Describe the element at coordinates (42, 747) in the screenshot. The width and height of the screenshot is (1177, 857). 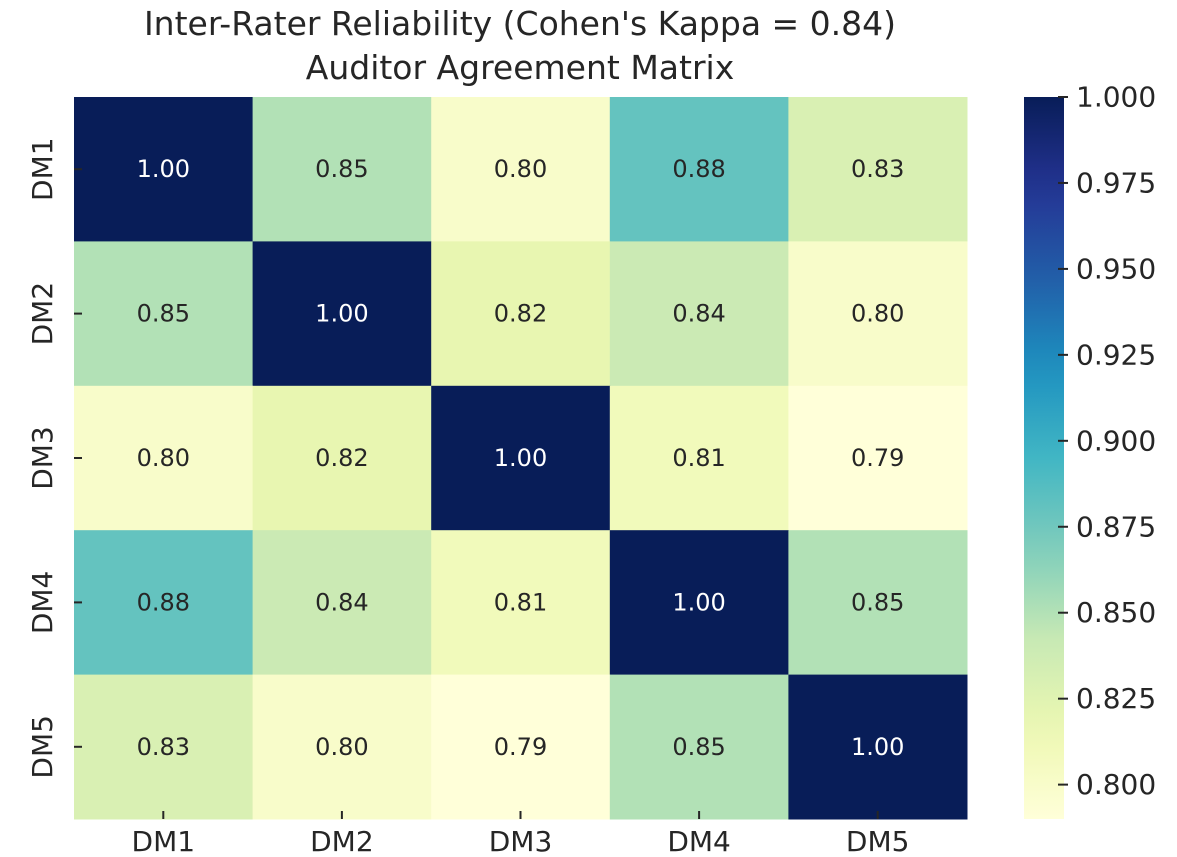
I see `y-tick-label: DM5` at that location.